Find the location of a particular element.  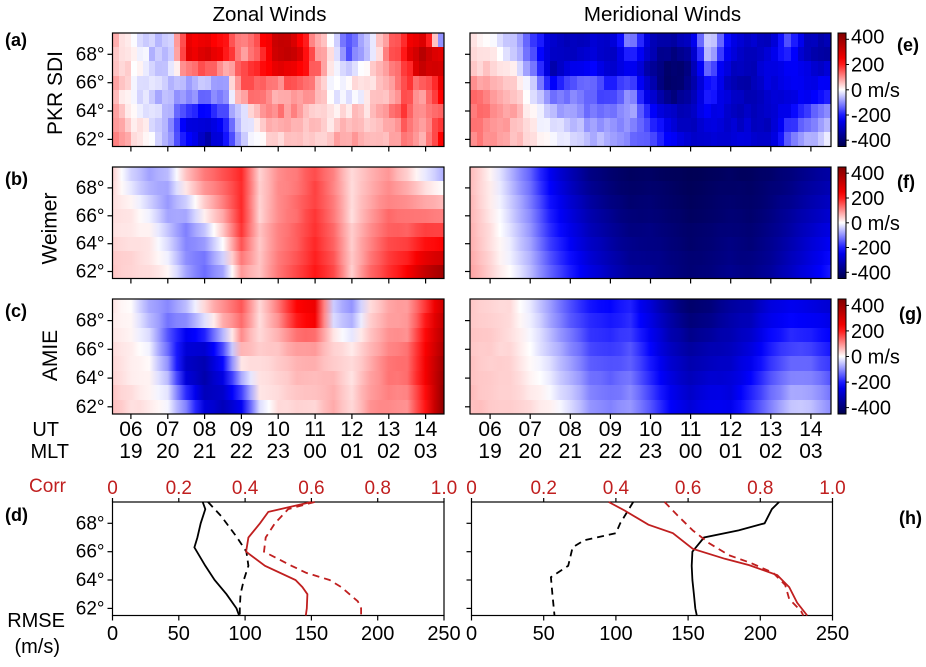

svg-text: (m/s) is located at coordinates (37, 647).